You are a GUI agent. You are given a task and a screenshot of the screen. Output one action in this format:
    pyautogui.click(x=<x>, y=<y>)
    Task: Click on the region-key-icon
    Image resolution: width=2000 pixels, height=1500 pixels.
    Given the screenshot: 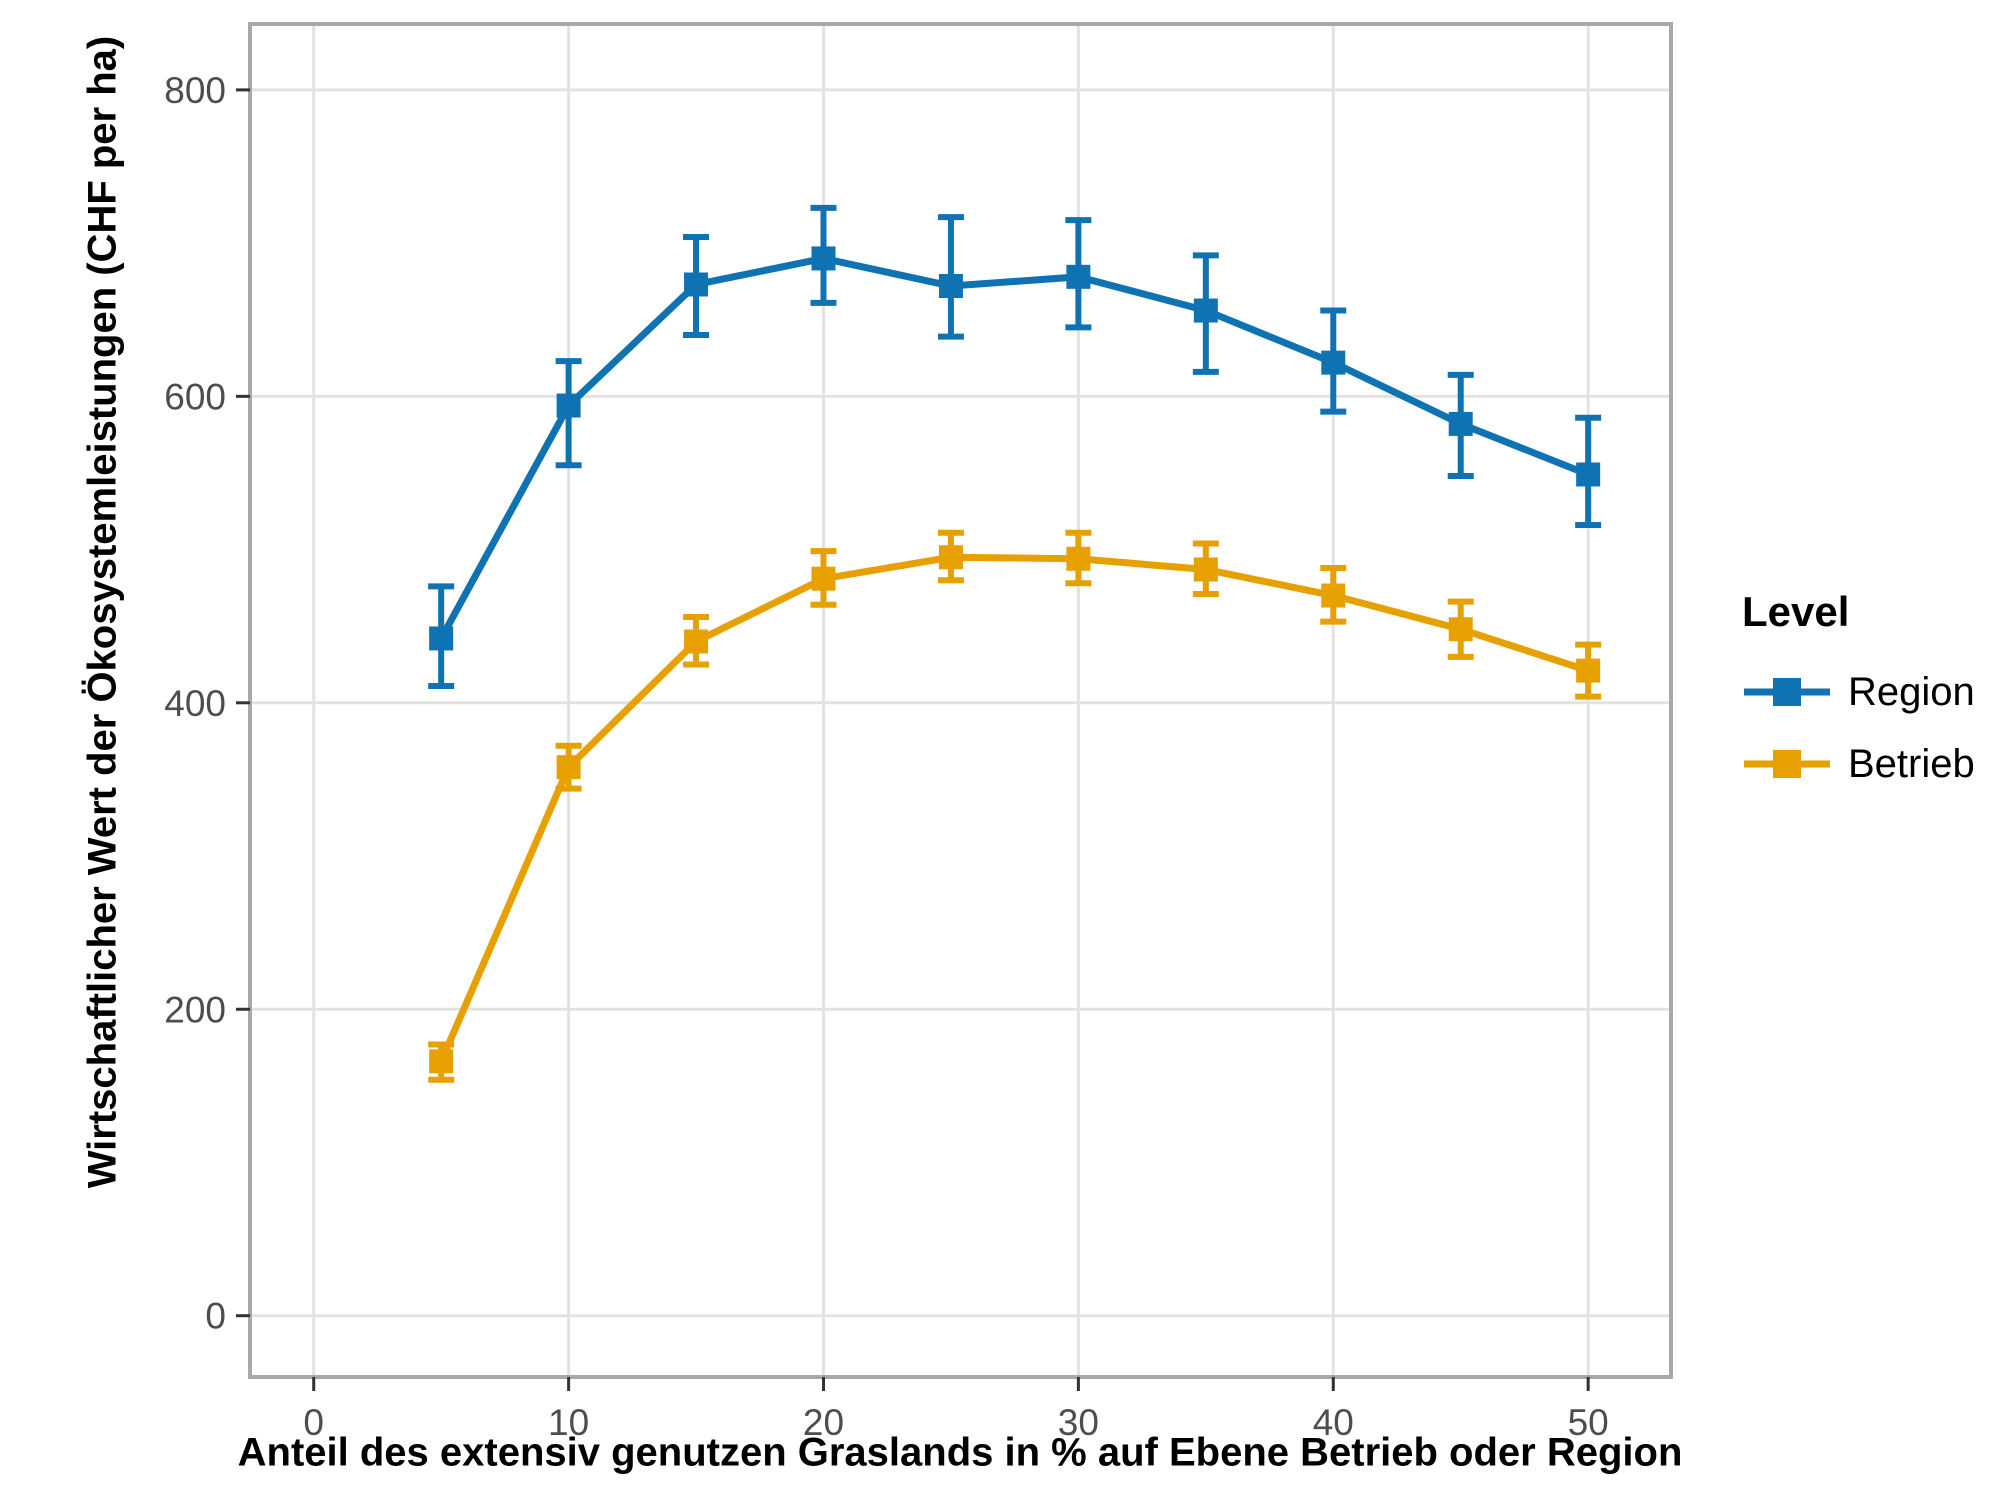 What is the action you would take?
    pyautogui.click(x=1787, y=692)
    